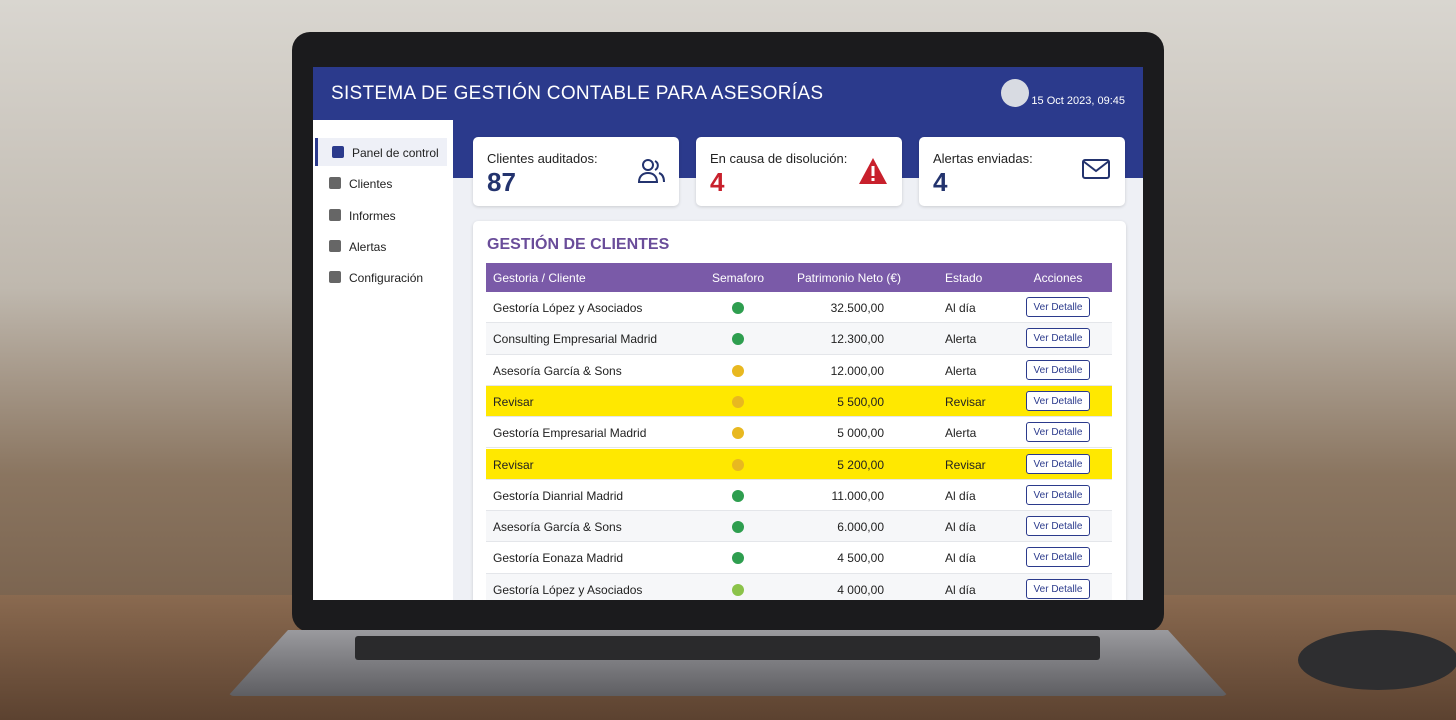  What do you see at coordinates (779, 158) in the screenshot?
I see `card-label: En causa de disolución:` at bounding box center [779, 158].